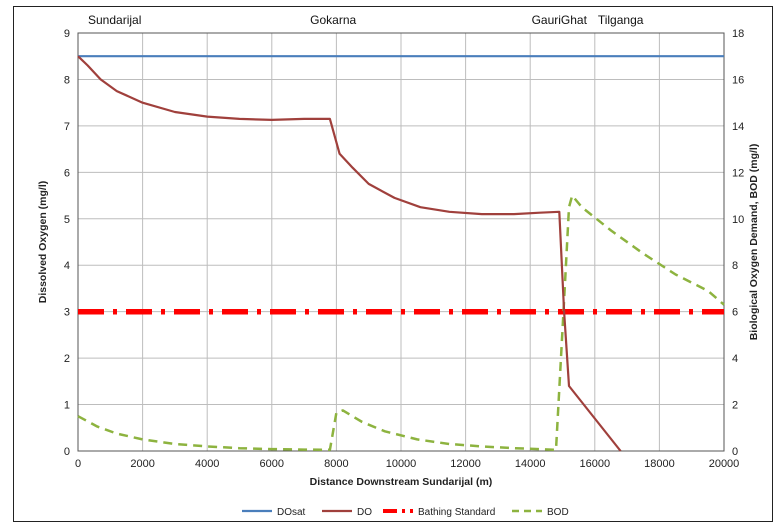 This screenshot has height=525, width=779. I want to click on x-tick-label: 2000, so click(142, 464).